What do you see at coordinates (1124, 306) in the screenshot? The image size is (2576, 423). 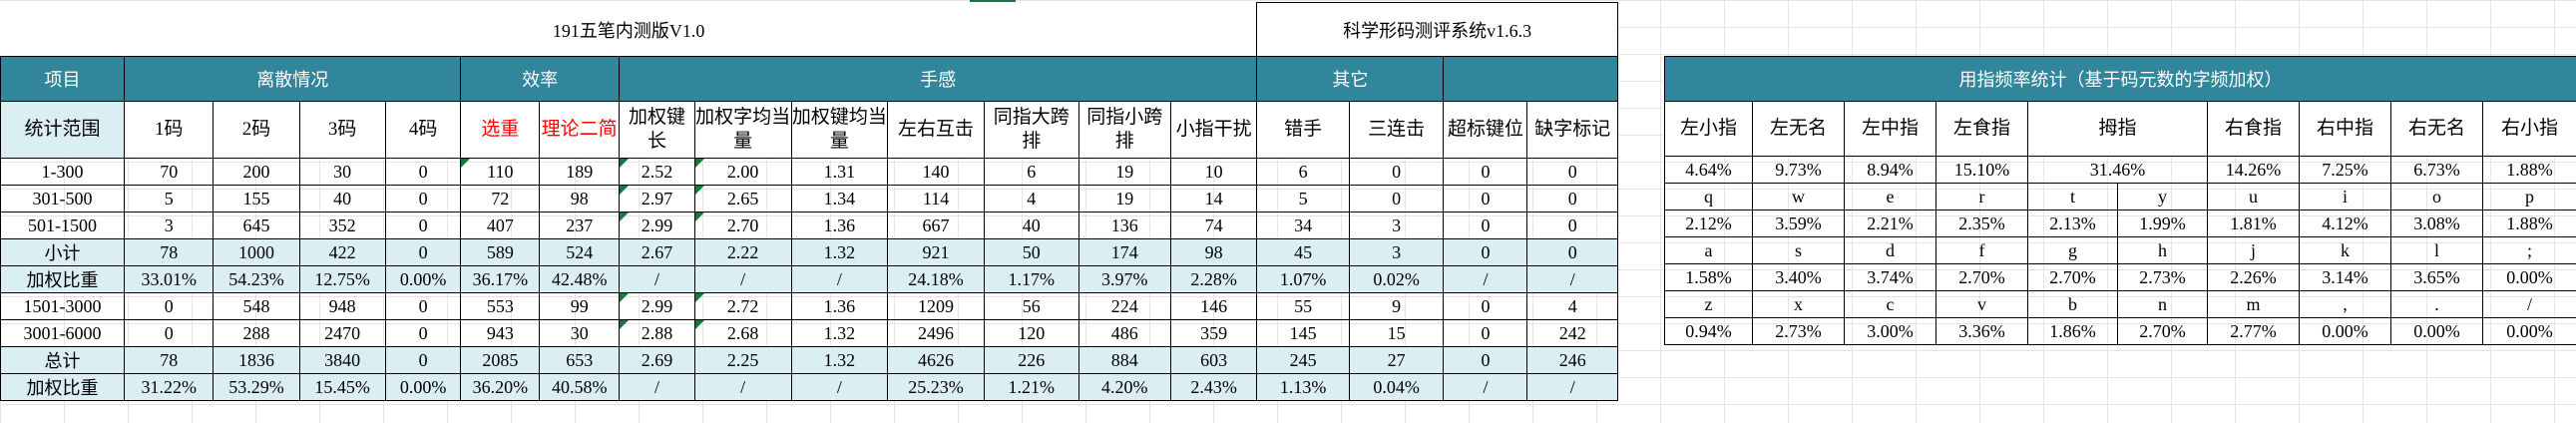 I see `table-cell: 224` at bounding box center [1124, 306].